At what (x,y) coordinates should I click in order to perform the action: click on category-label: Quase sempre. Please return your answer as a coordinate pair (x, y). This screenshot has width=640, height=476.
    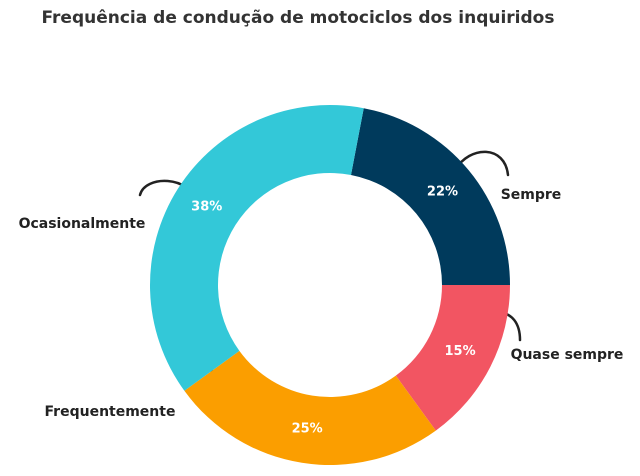
    Looking at the image, I should click on (567, 355).